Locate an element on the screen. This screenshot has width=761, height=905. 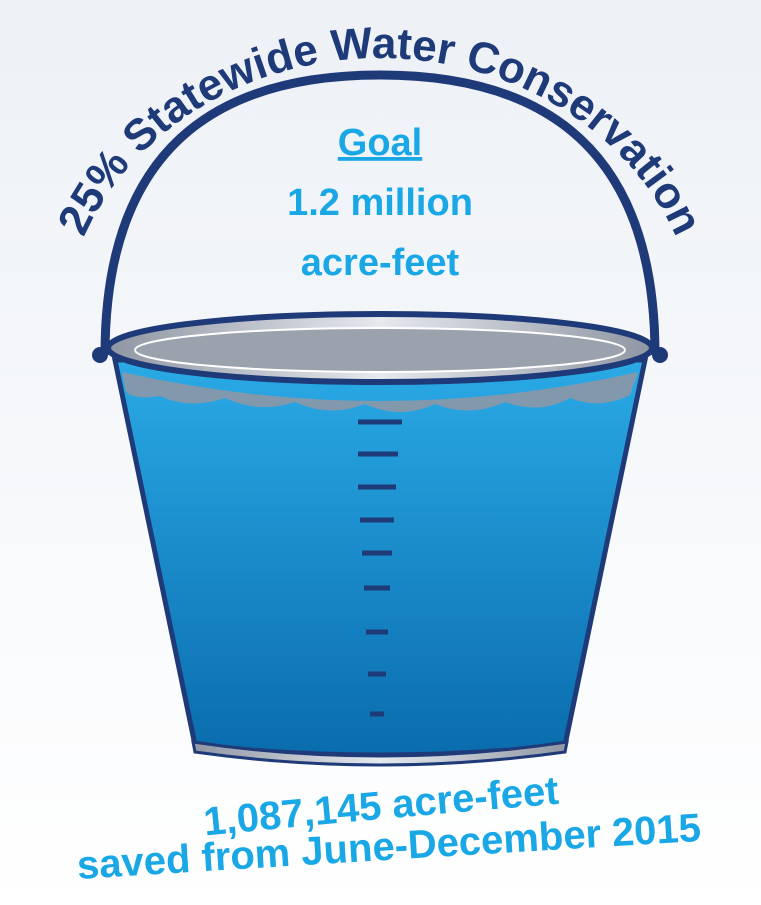
bucket-base is located at coordinates (380, 753).